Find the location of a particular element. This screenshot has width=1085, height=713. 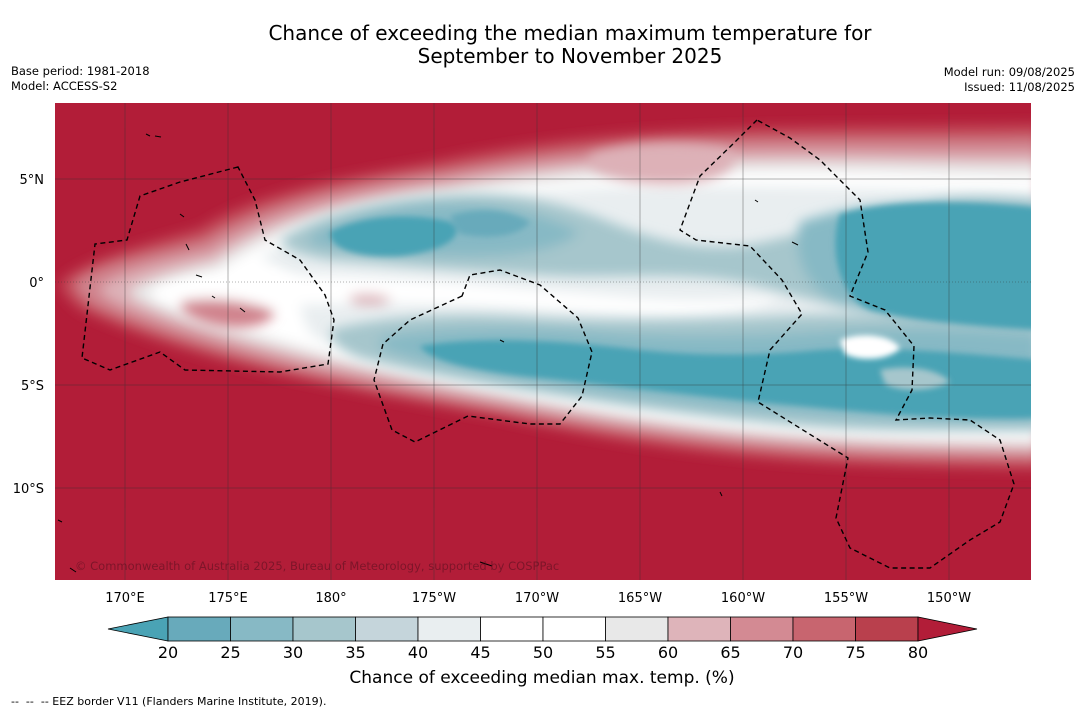

eez-border-centre is located at coordinates (483, 356).